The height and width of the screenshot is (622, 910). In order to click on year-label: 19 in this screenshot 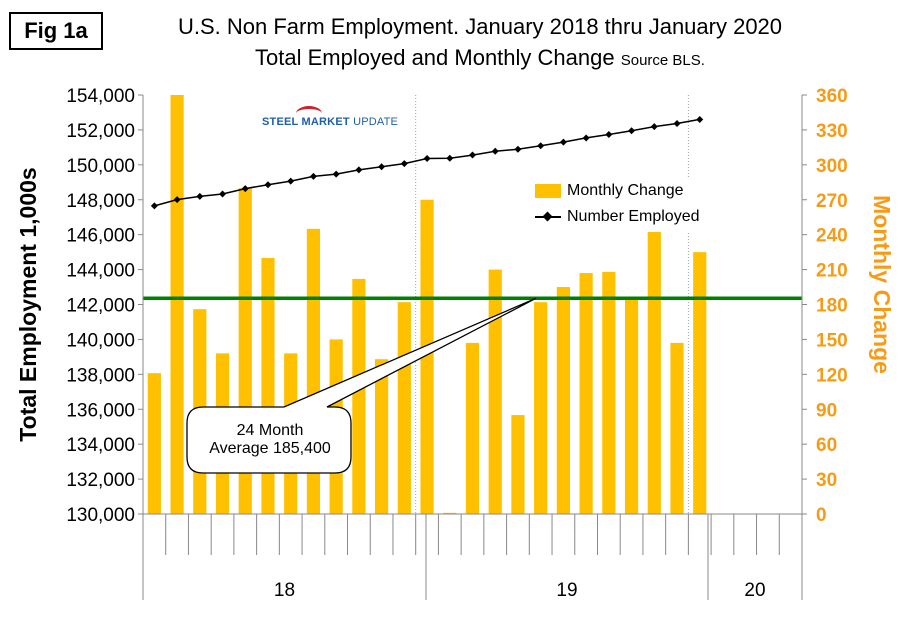, I will do `click(566, 590)`.